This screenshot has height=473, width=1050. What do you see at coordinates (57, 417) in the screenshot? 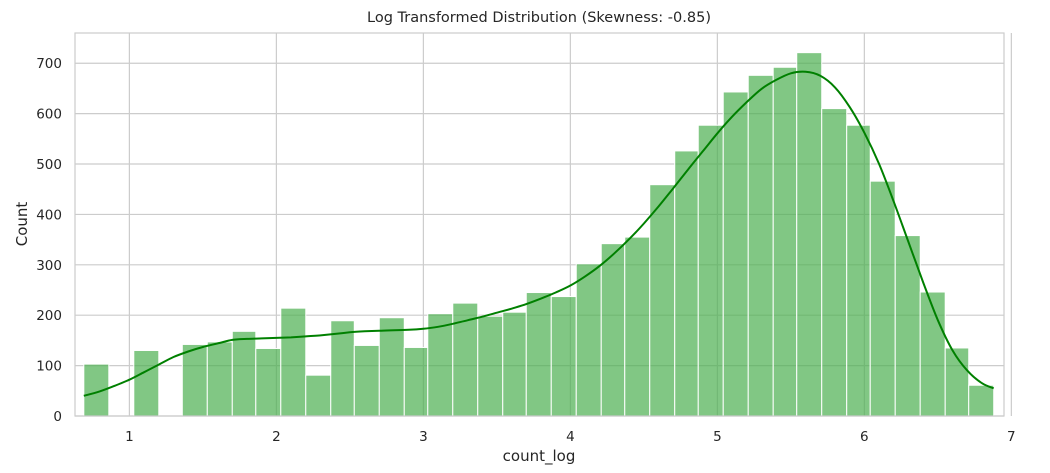
I see `y-tick-label: 0` at bounding box center [57, 417].